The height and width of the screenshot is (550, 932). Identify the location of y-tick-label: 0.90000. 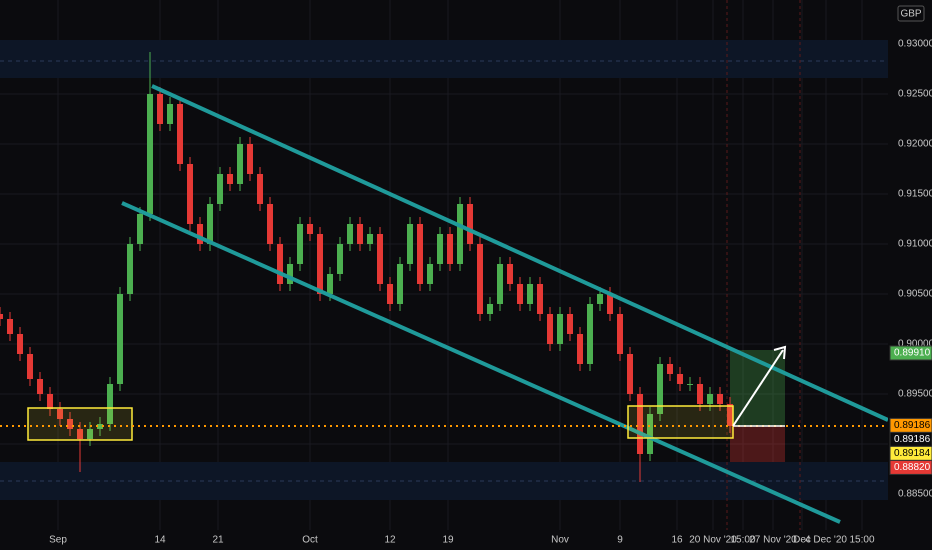
(915, 344).